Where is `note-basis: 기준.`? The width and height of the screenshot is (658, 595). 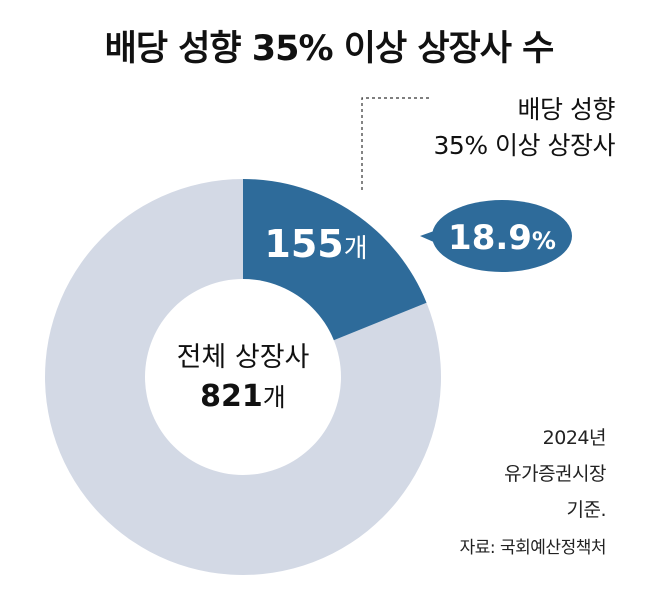 note-basis: 기준. is located at coordinates (586, 510).